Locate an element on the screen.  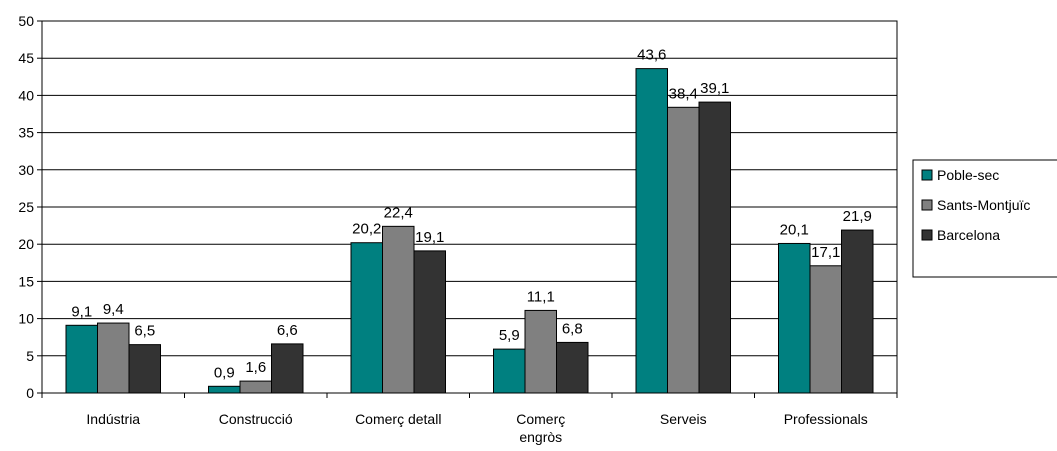
y-tick-label: 25 is located at coordinates (26, 207).